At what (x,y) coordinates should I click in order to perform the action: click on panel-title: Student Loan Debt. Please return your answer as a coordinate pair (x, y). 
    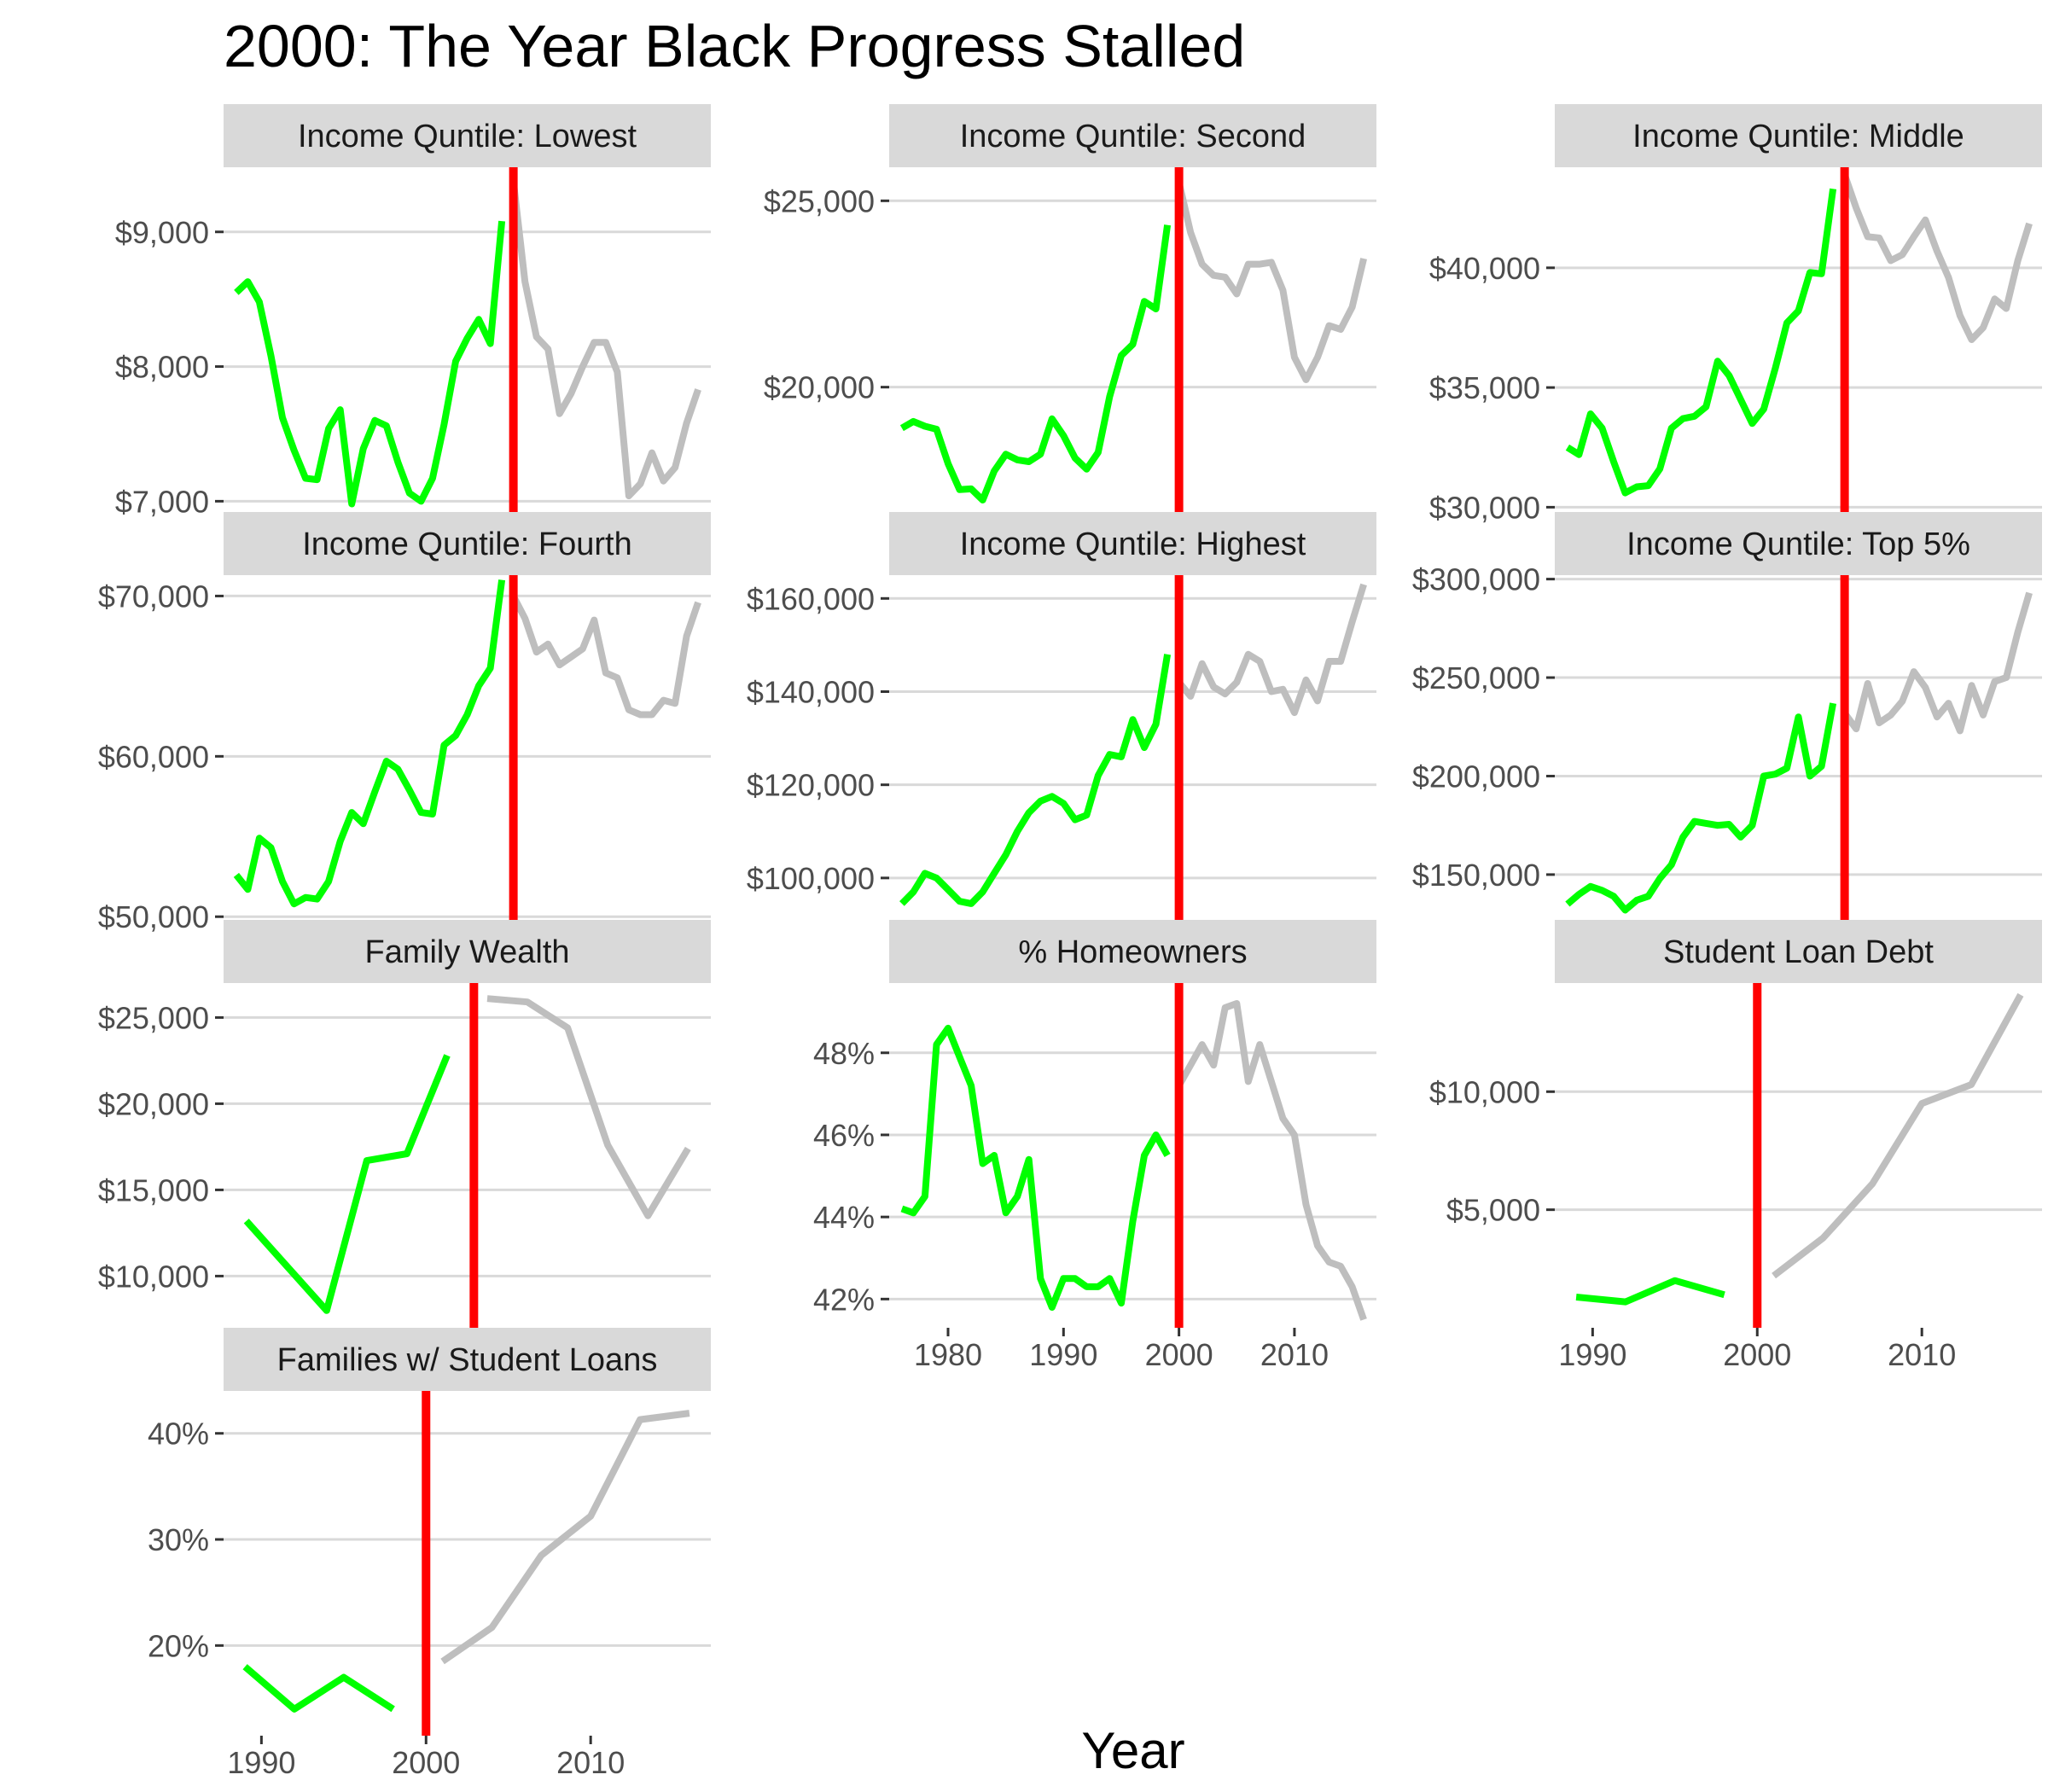
    Looking at the image, I should click on (1799, 952).